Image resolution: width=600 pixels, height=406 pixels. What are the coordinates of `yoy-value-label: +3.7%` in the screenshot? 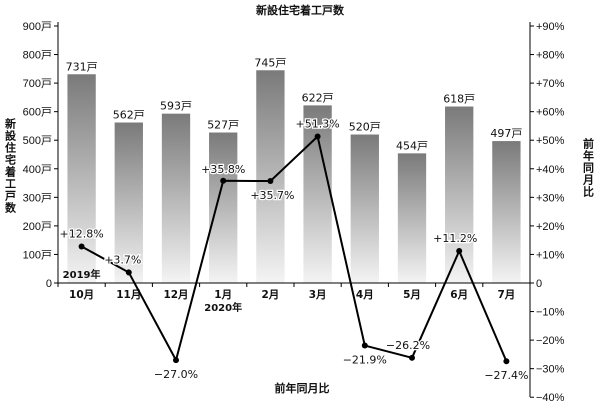 It's located at (122, 259).